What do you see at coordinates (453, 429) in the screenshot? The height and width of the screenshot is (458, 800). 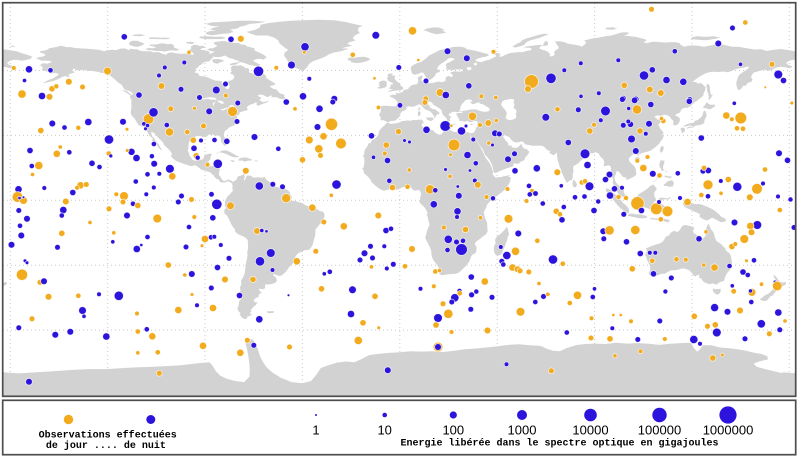 I see `svg-text: 100` at bounding box center [453, 429].